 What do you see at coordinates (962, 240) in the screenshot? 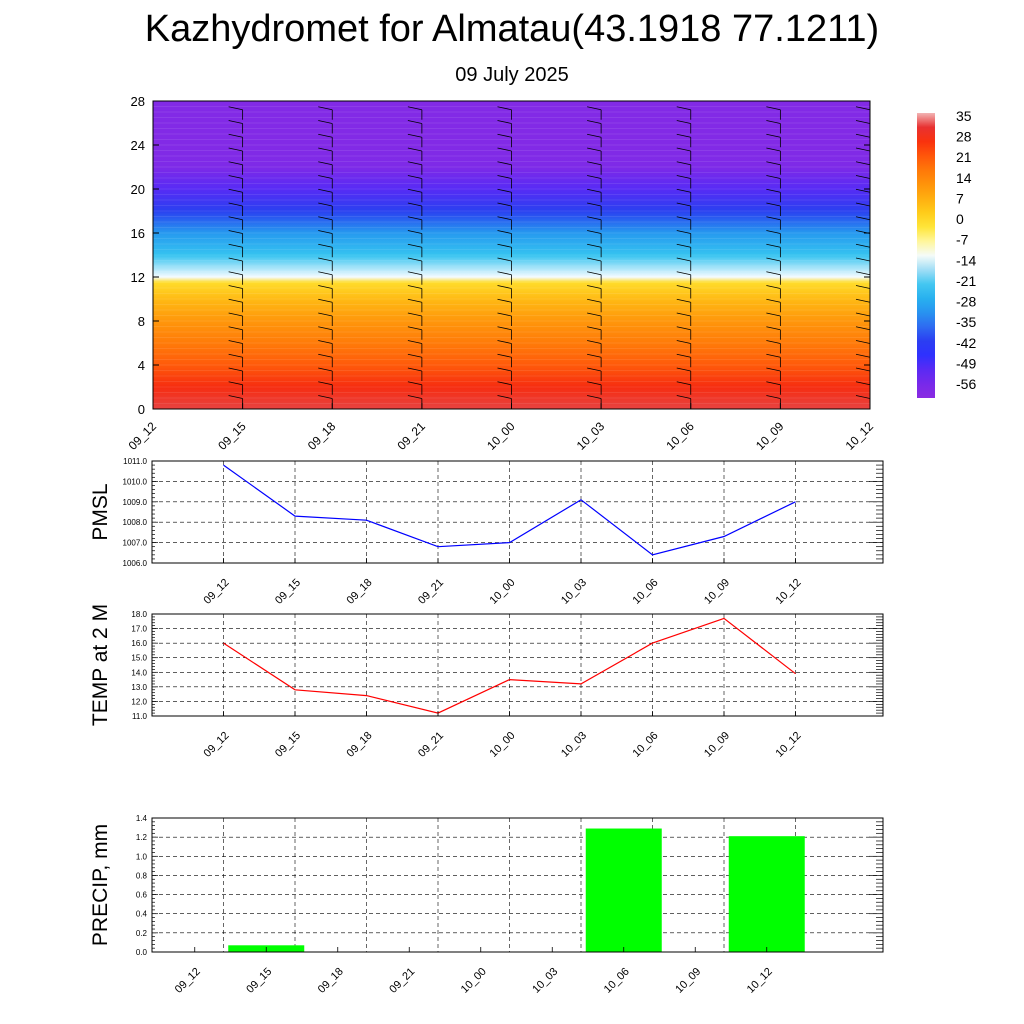
I see `colorbar-label: -7` at bounding box center [962, 240].